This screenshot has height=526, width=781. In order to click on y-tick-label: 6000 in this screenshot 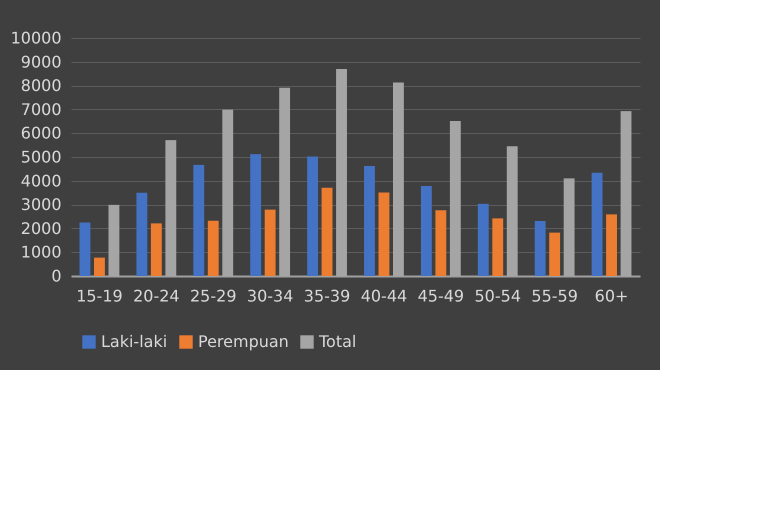, I will do `click(41, 133)`.